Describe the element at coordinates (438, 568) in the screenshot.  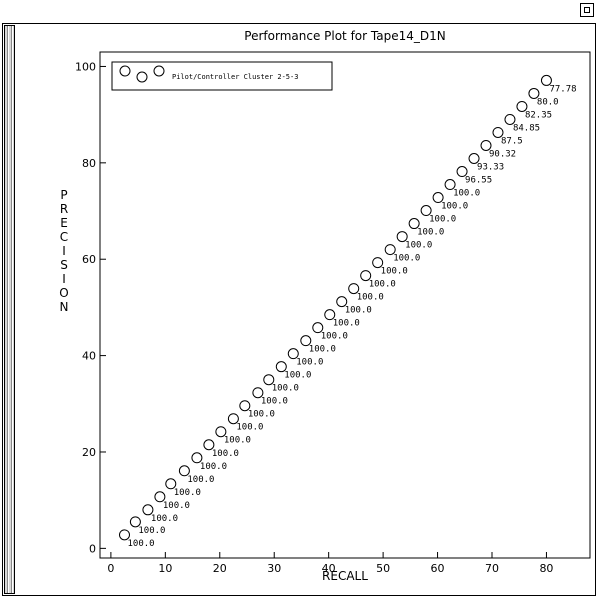
I see `x-tick-label: 60` at that location.